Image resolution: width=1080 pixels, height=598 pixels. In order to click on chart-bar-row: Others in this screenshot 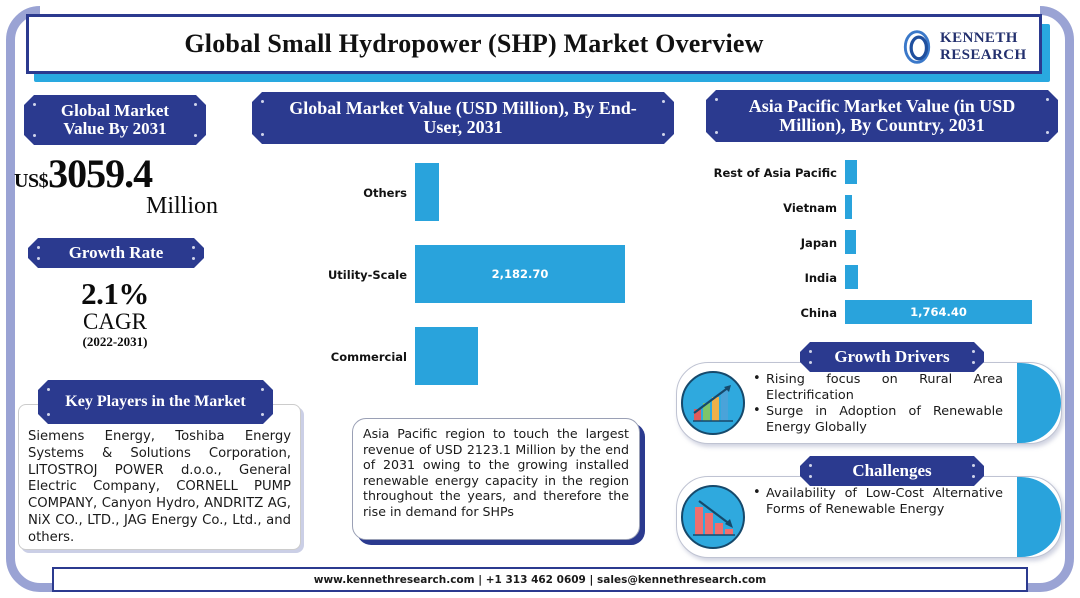, I will do `click(464, 192)`.